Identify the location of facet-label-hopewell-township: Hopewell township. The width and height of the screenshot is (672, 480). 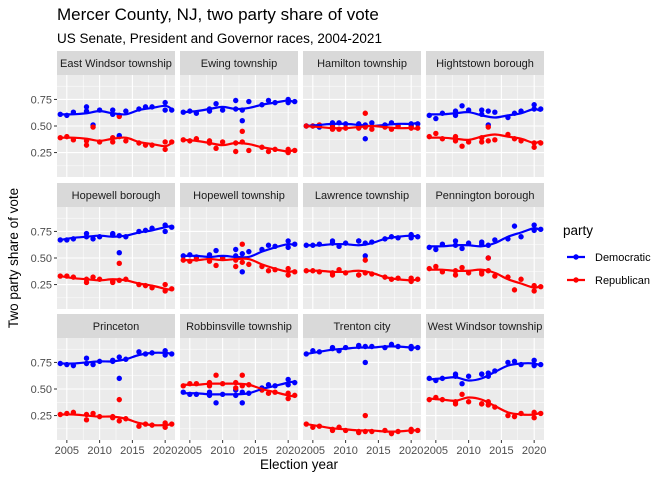
(239, 196).